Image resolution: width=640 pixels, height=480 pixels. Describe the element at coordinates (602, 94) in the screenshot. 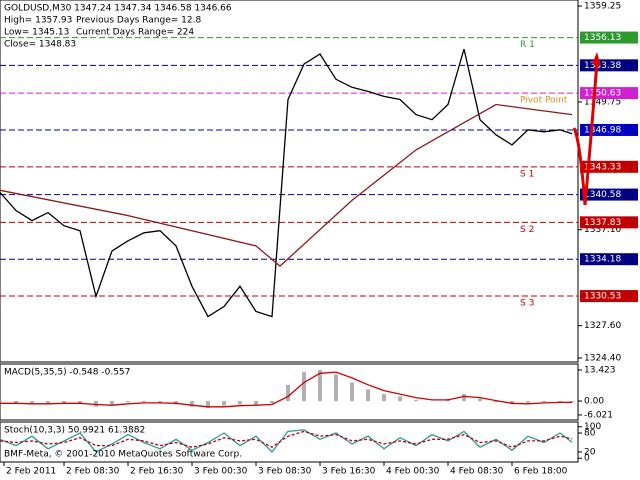

I see `level-value: 1350.63` at that location.